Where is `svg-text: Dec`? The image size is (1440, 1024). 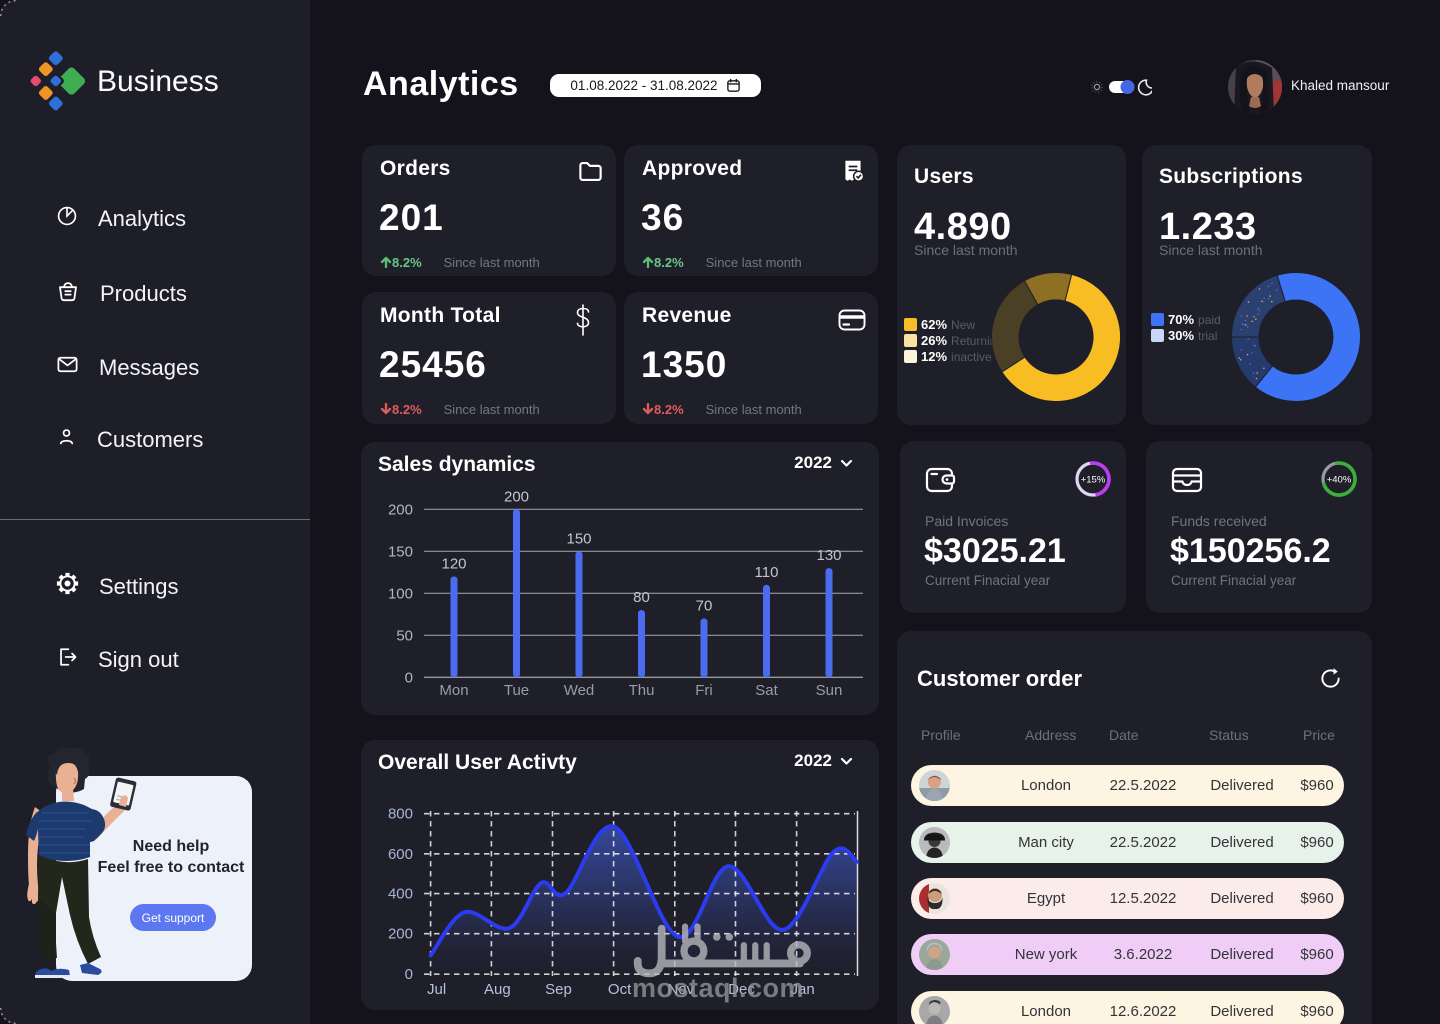
svg-text: Dec is located at coordinates (741, 989).